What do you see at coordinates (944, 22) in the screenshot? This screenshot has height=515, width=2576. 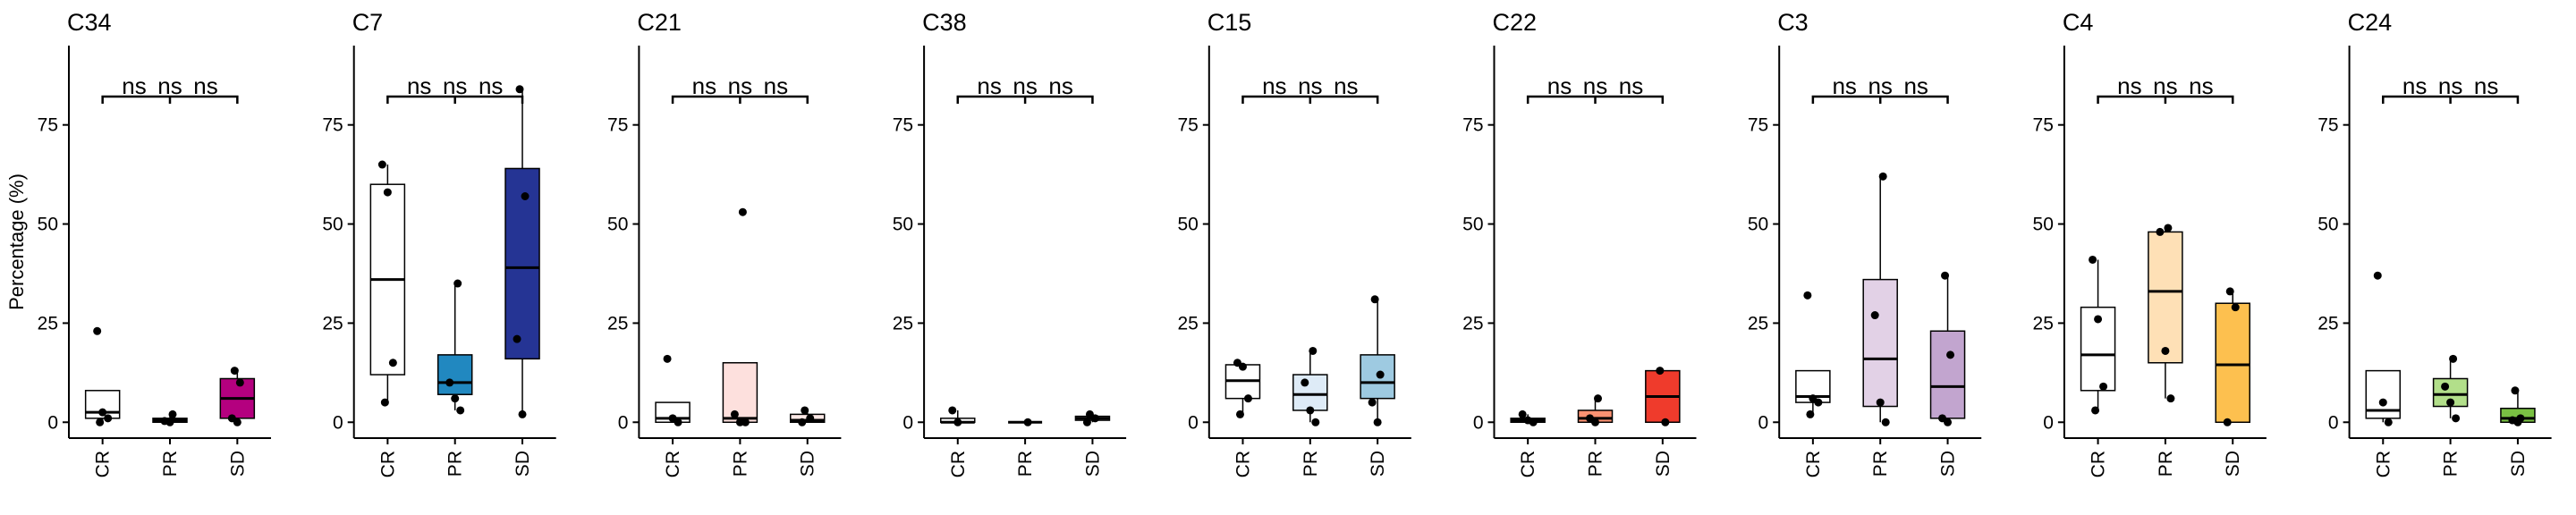 I see `panel-title: C38` at bounding box center [944, 22].